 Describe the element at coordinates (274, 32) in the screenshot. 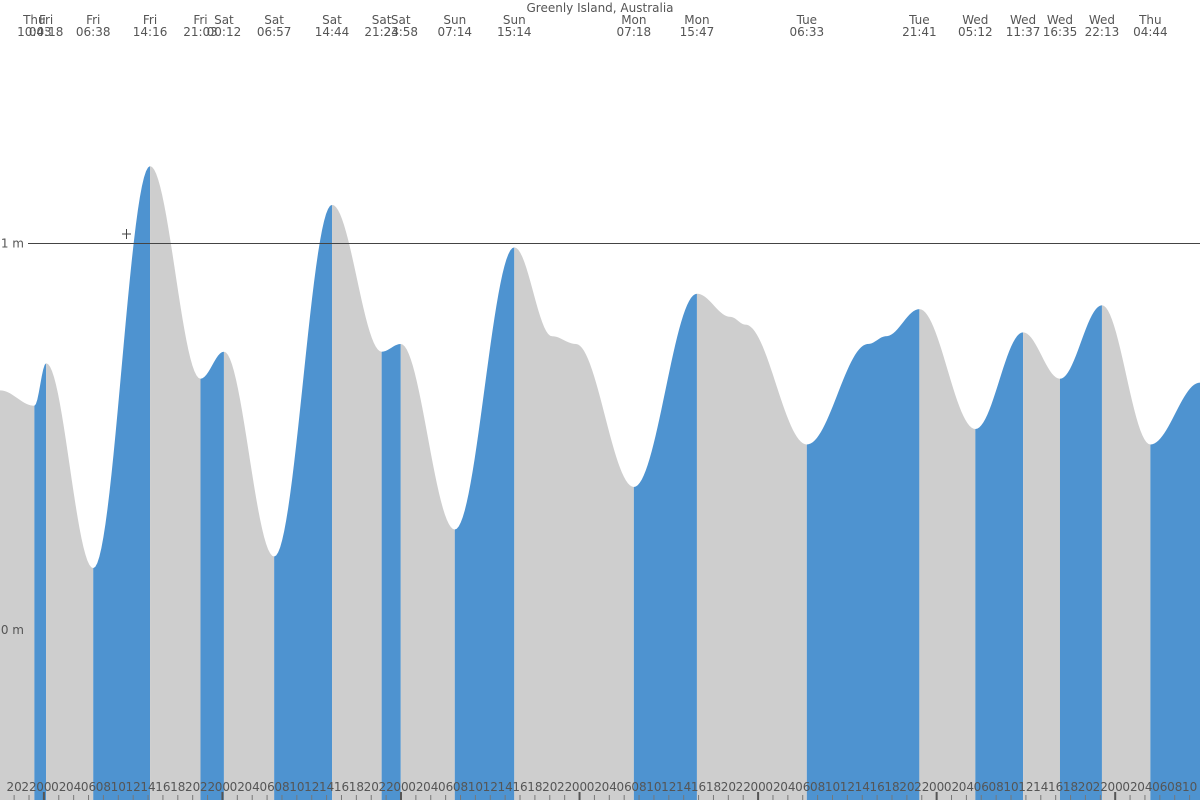

I see `tide-time-label: 06:57` at that location.